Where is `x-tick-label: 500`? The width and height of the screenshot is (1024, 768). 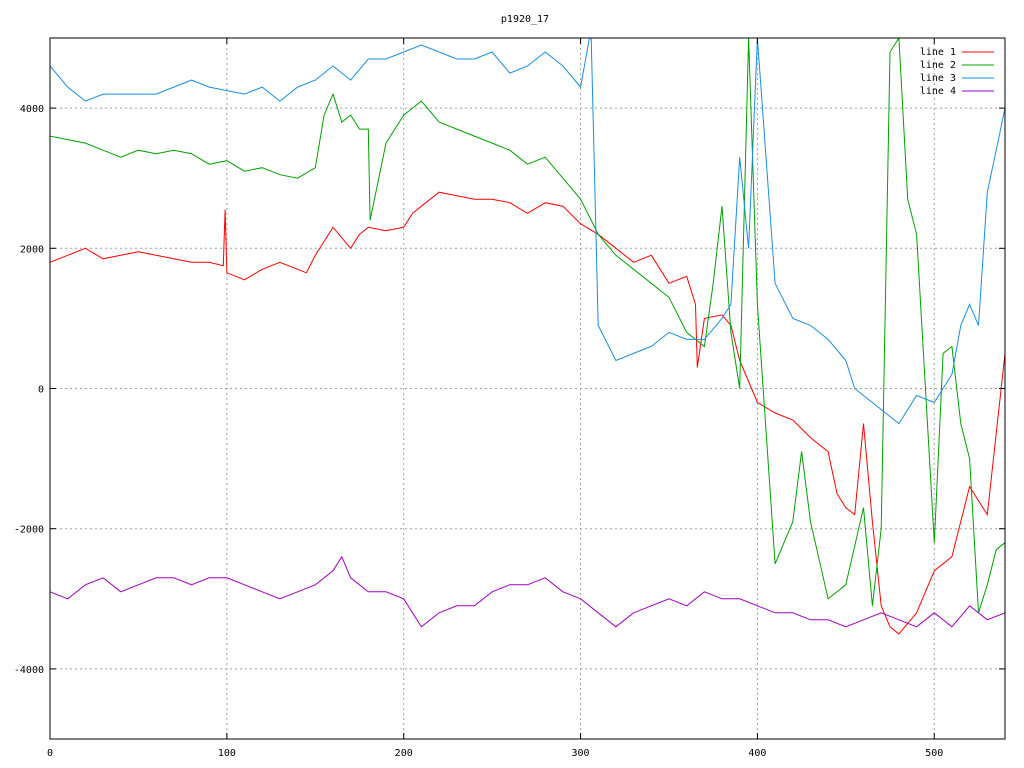
x-tick-label: 500 is located at coordinates (934, 753).